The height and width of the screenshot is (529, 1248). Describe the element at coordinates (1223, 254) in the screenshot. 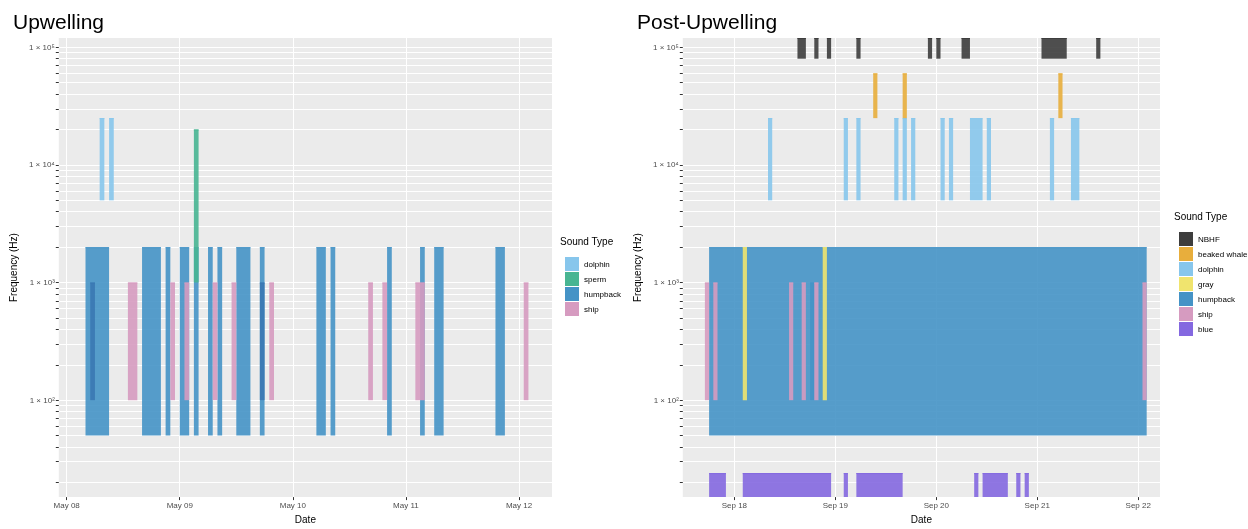

I see `legend-label: beaked whale` at that location.